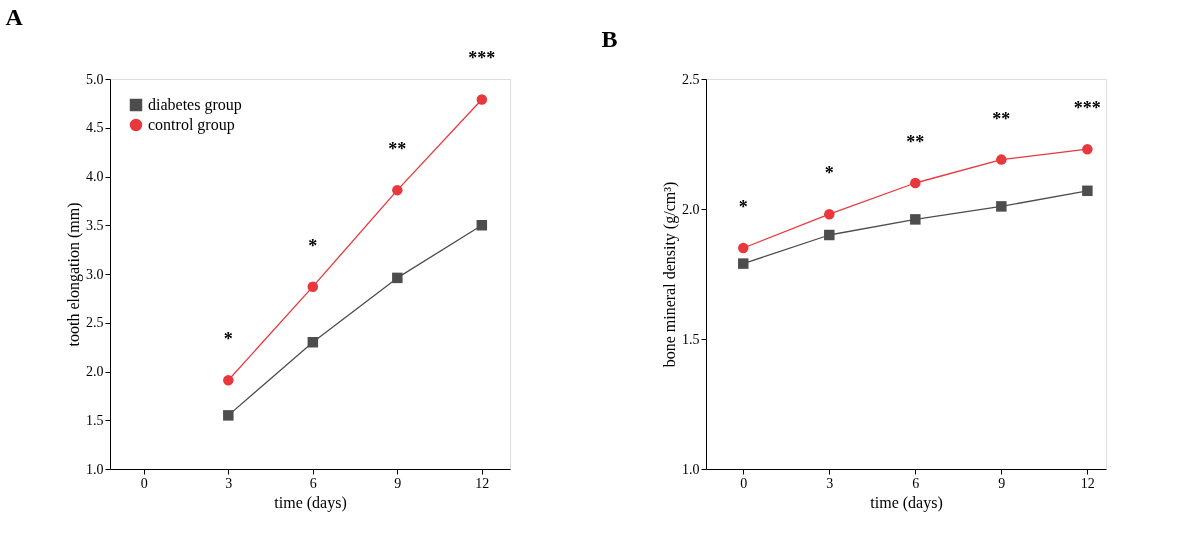  Describe the element at coordinates (95, 128) in the screenshot. I see `y-tick-label: 4.5` at that location.